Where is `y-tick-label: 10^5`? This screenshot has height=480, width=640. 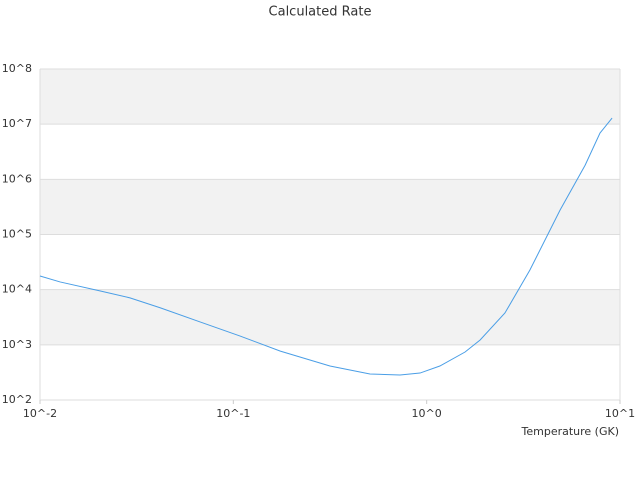
y-tick-label: 10^5 is located at coordinates (17, 234).